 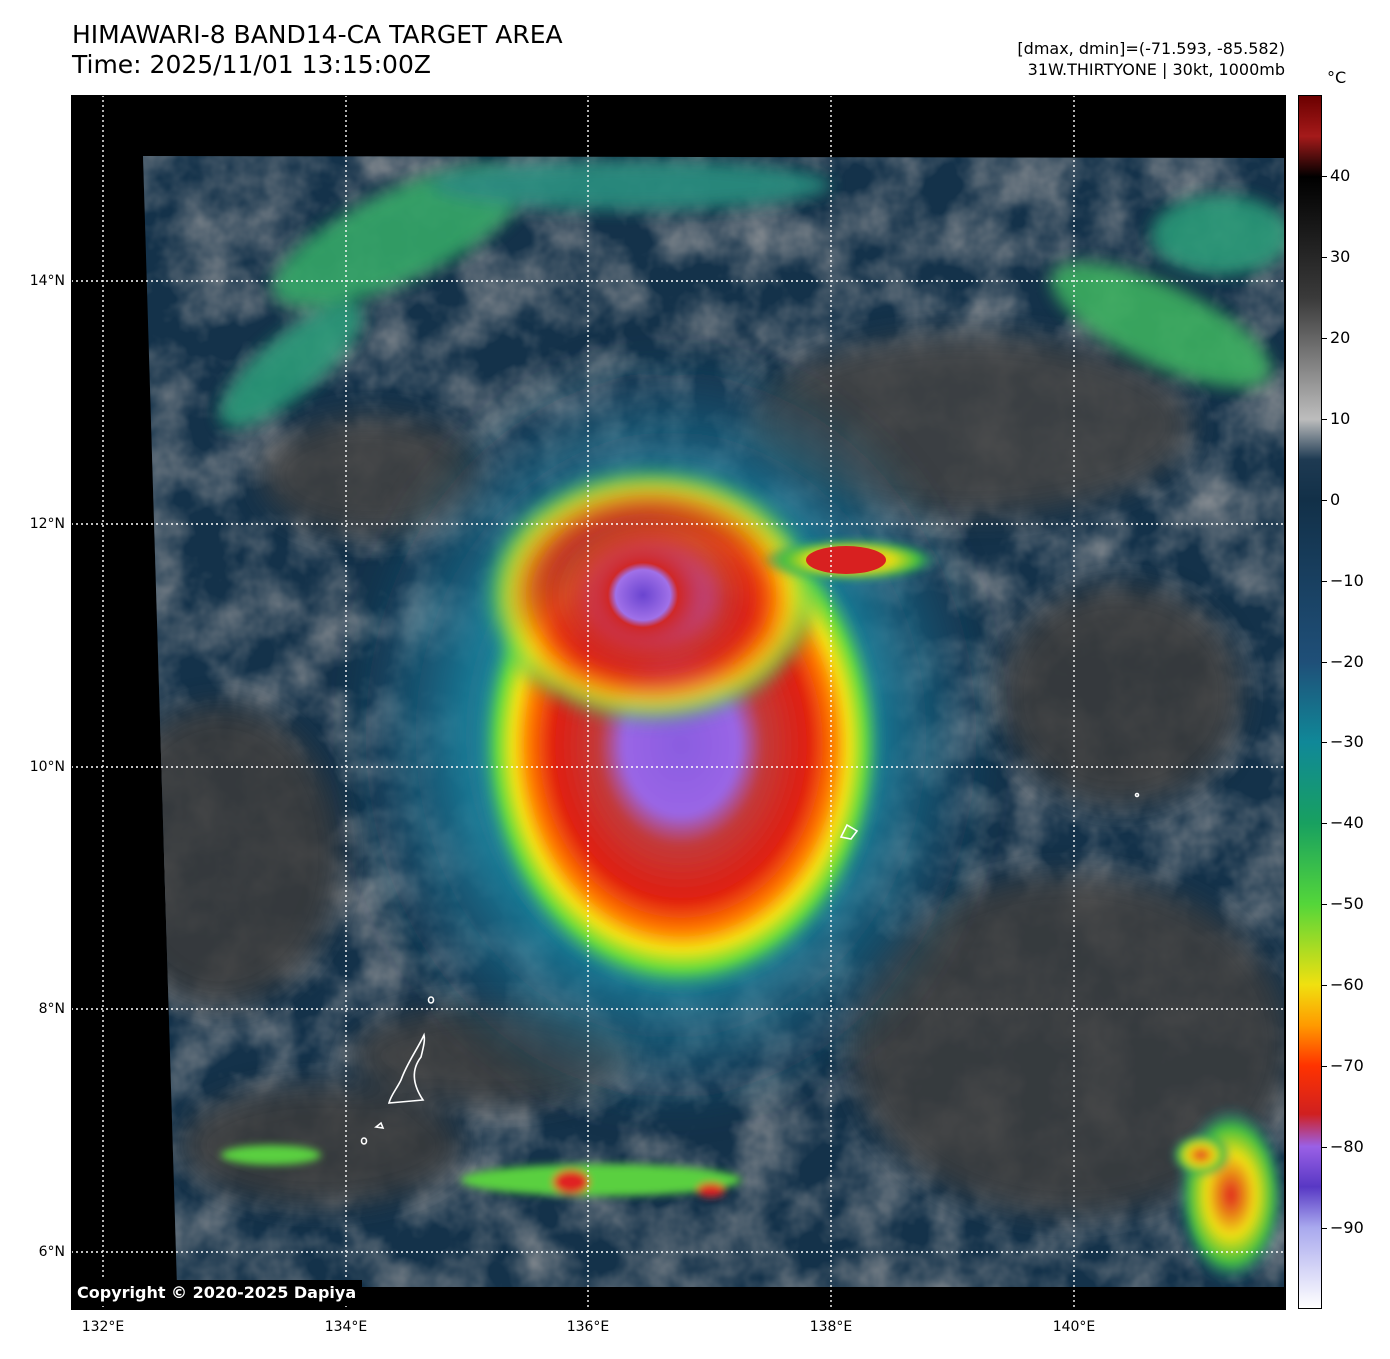 I want to click on lat-label-6n: 6°N, so click(x=51, y=1252).